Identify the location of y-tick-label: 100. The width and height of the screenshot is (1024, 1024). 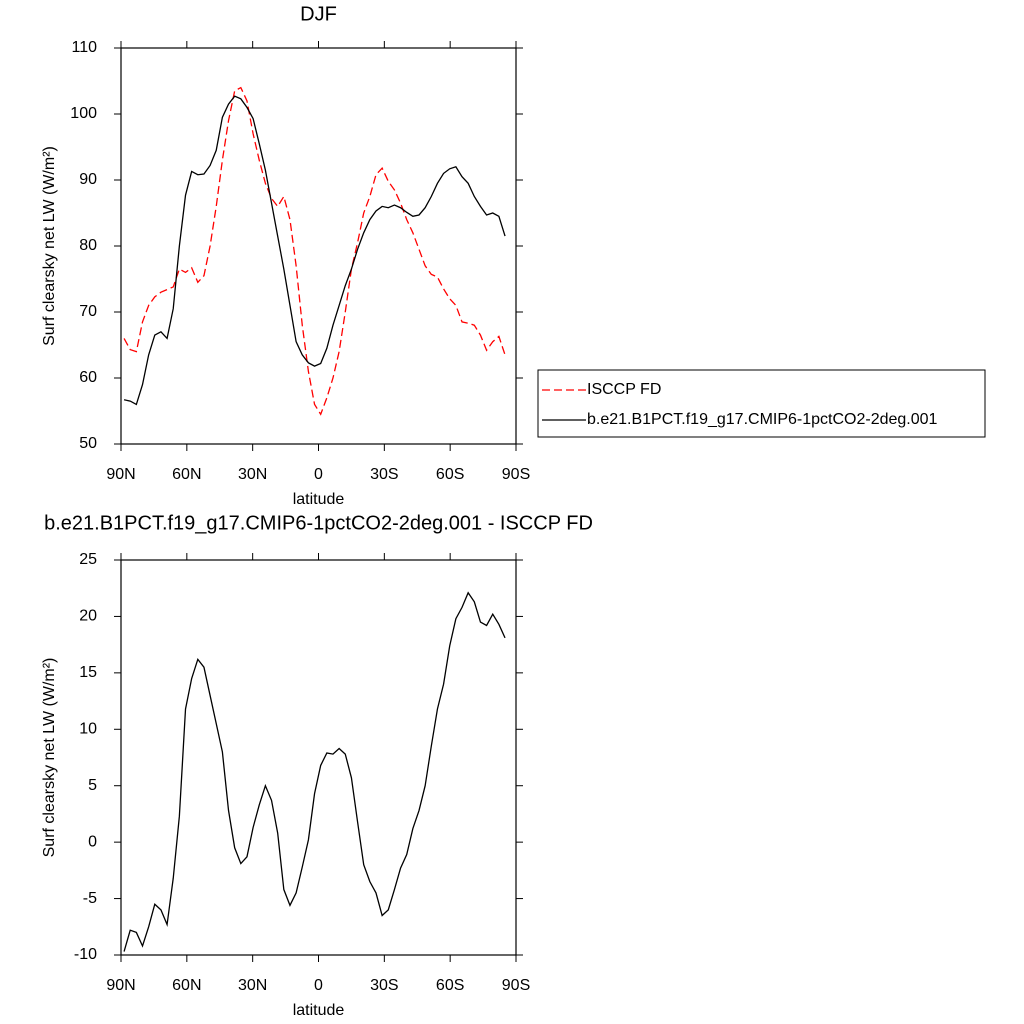
(83, 113).